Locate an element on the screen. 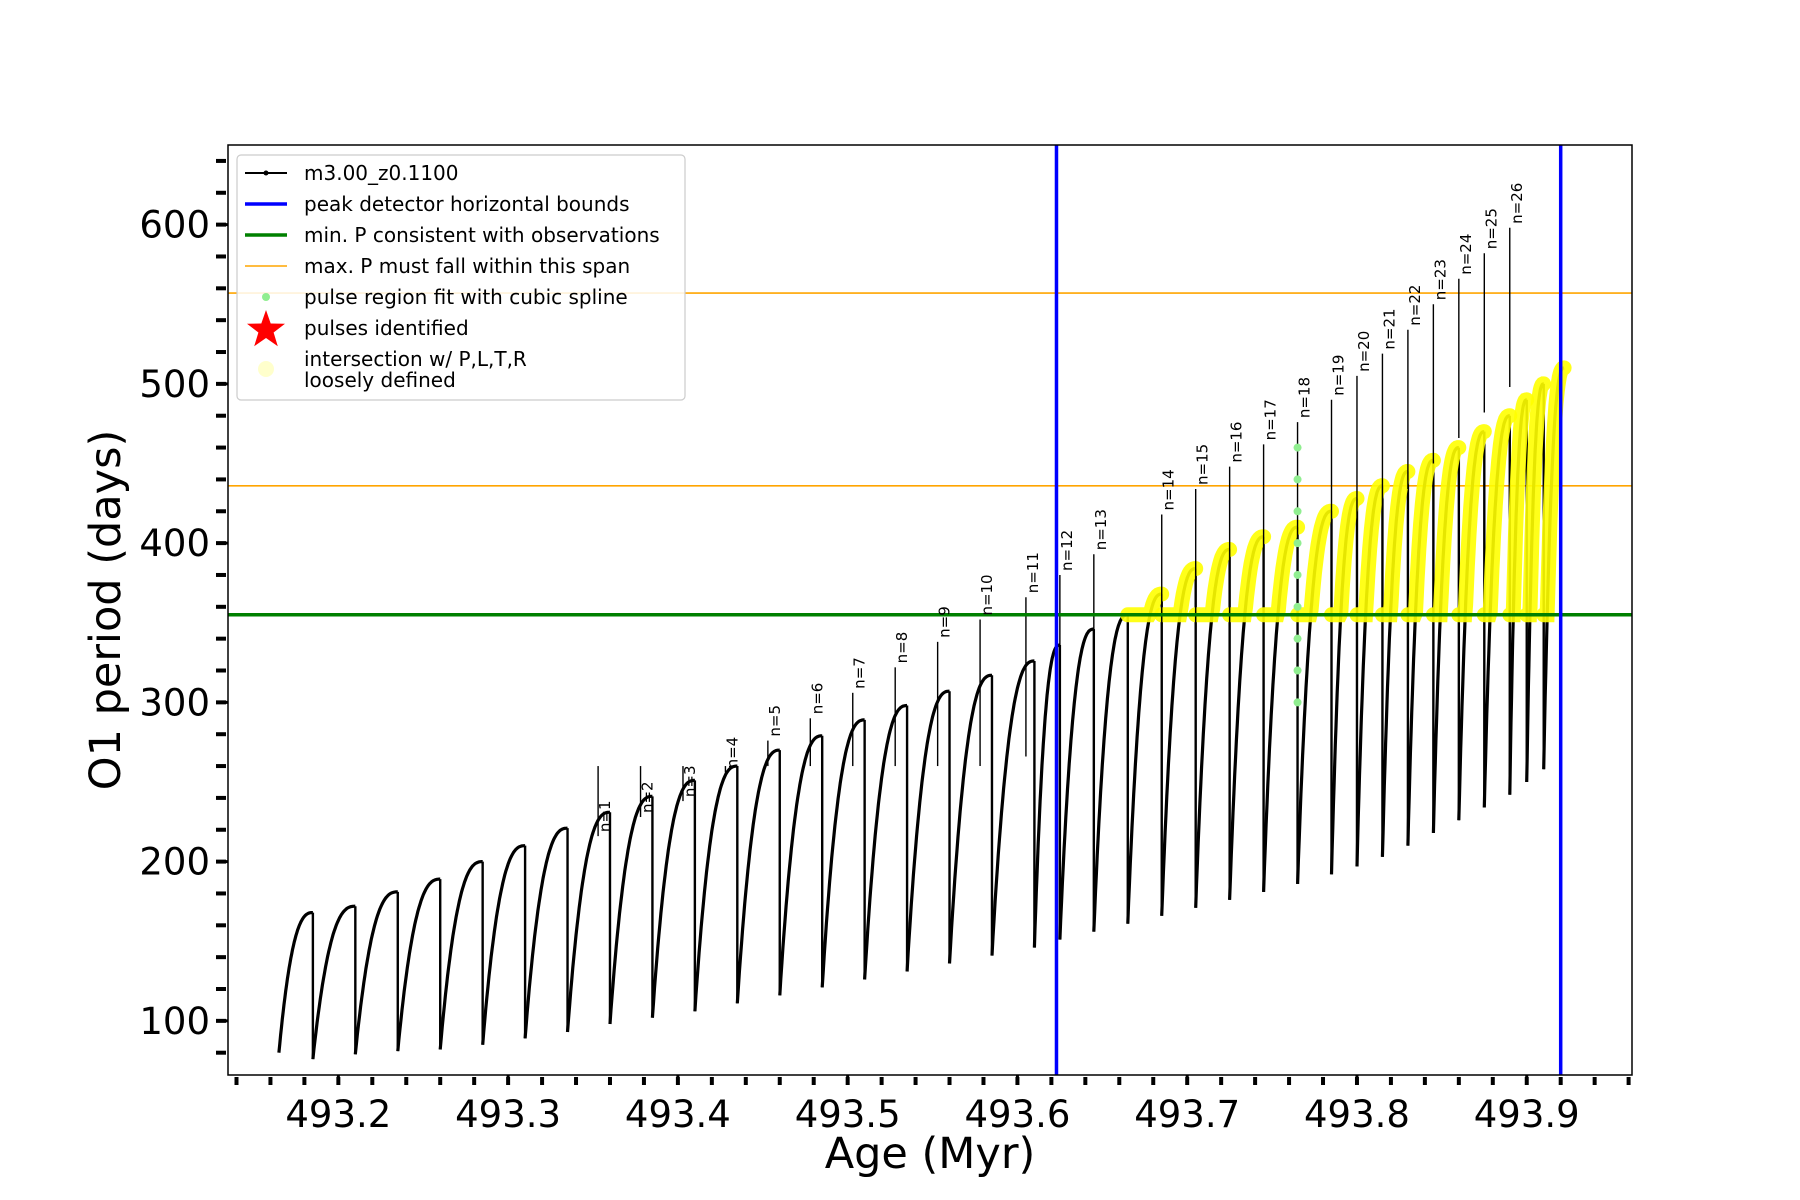  pulse-label-14: n=14 is located at coordinates (1169, 489).